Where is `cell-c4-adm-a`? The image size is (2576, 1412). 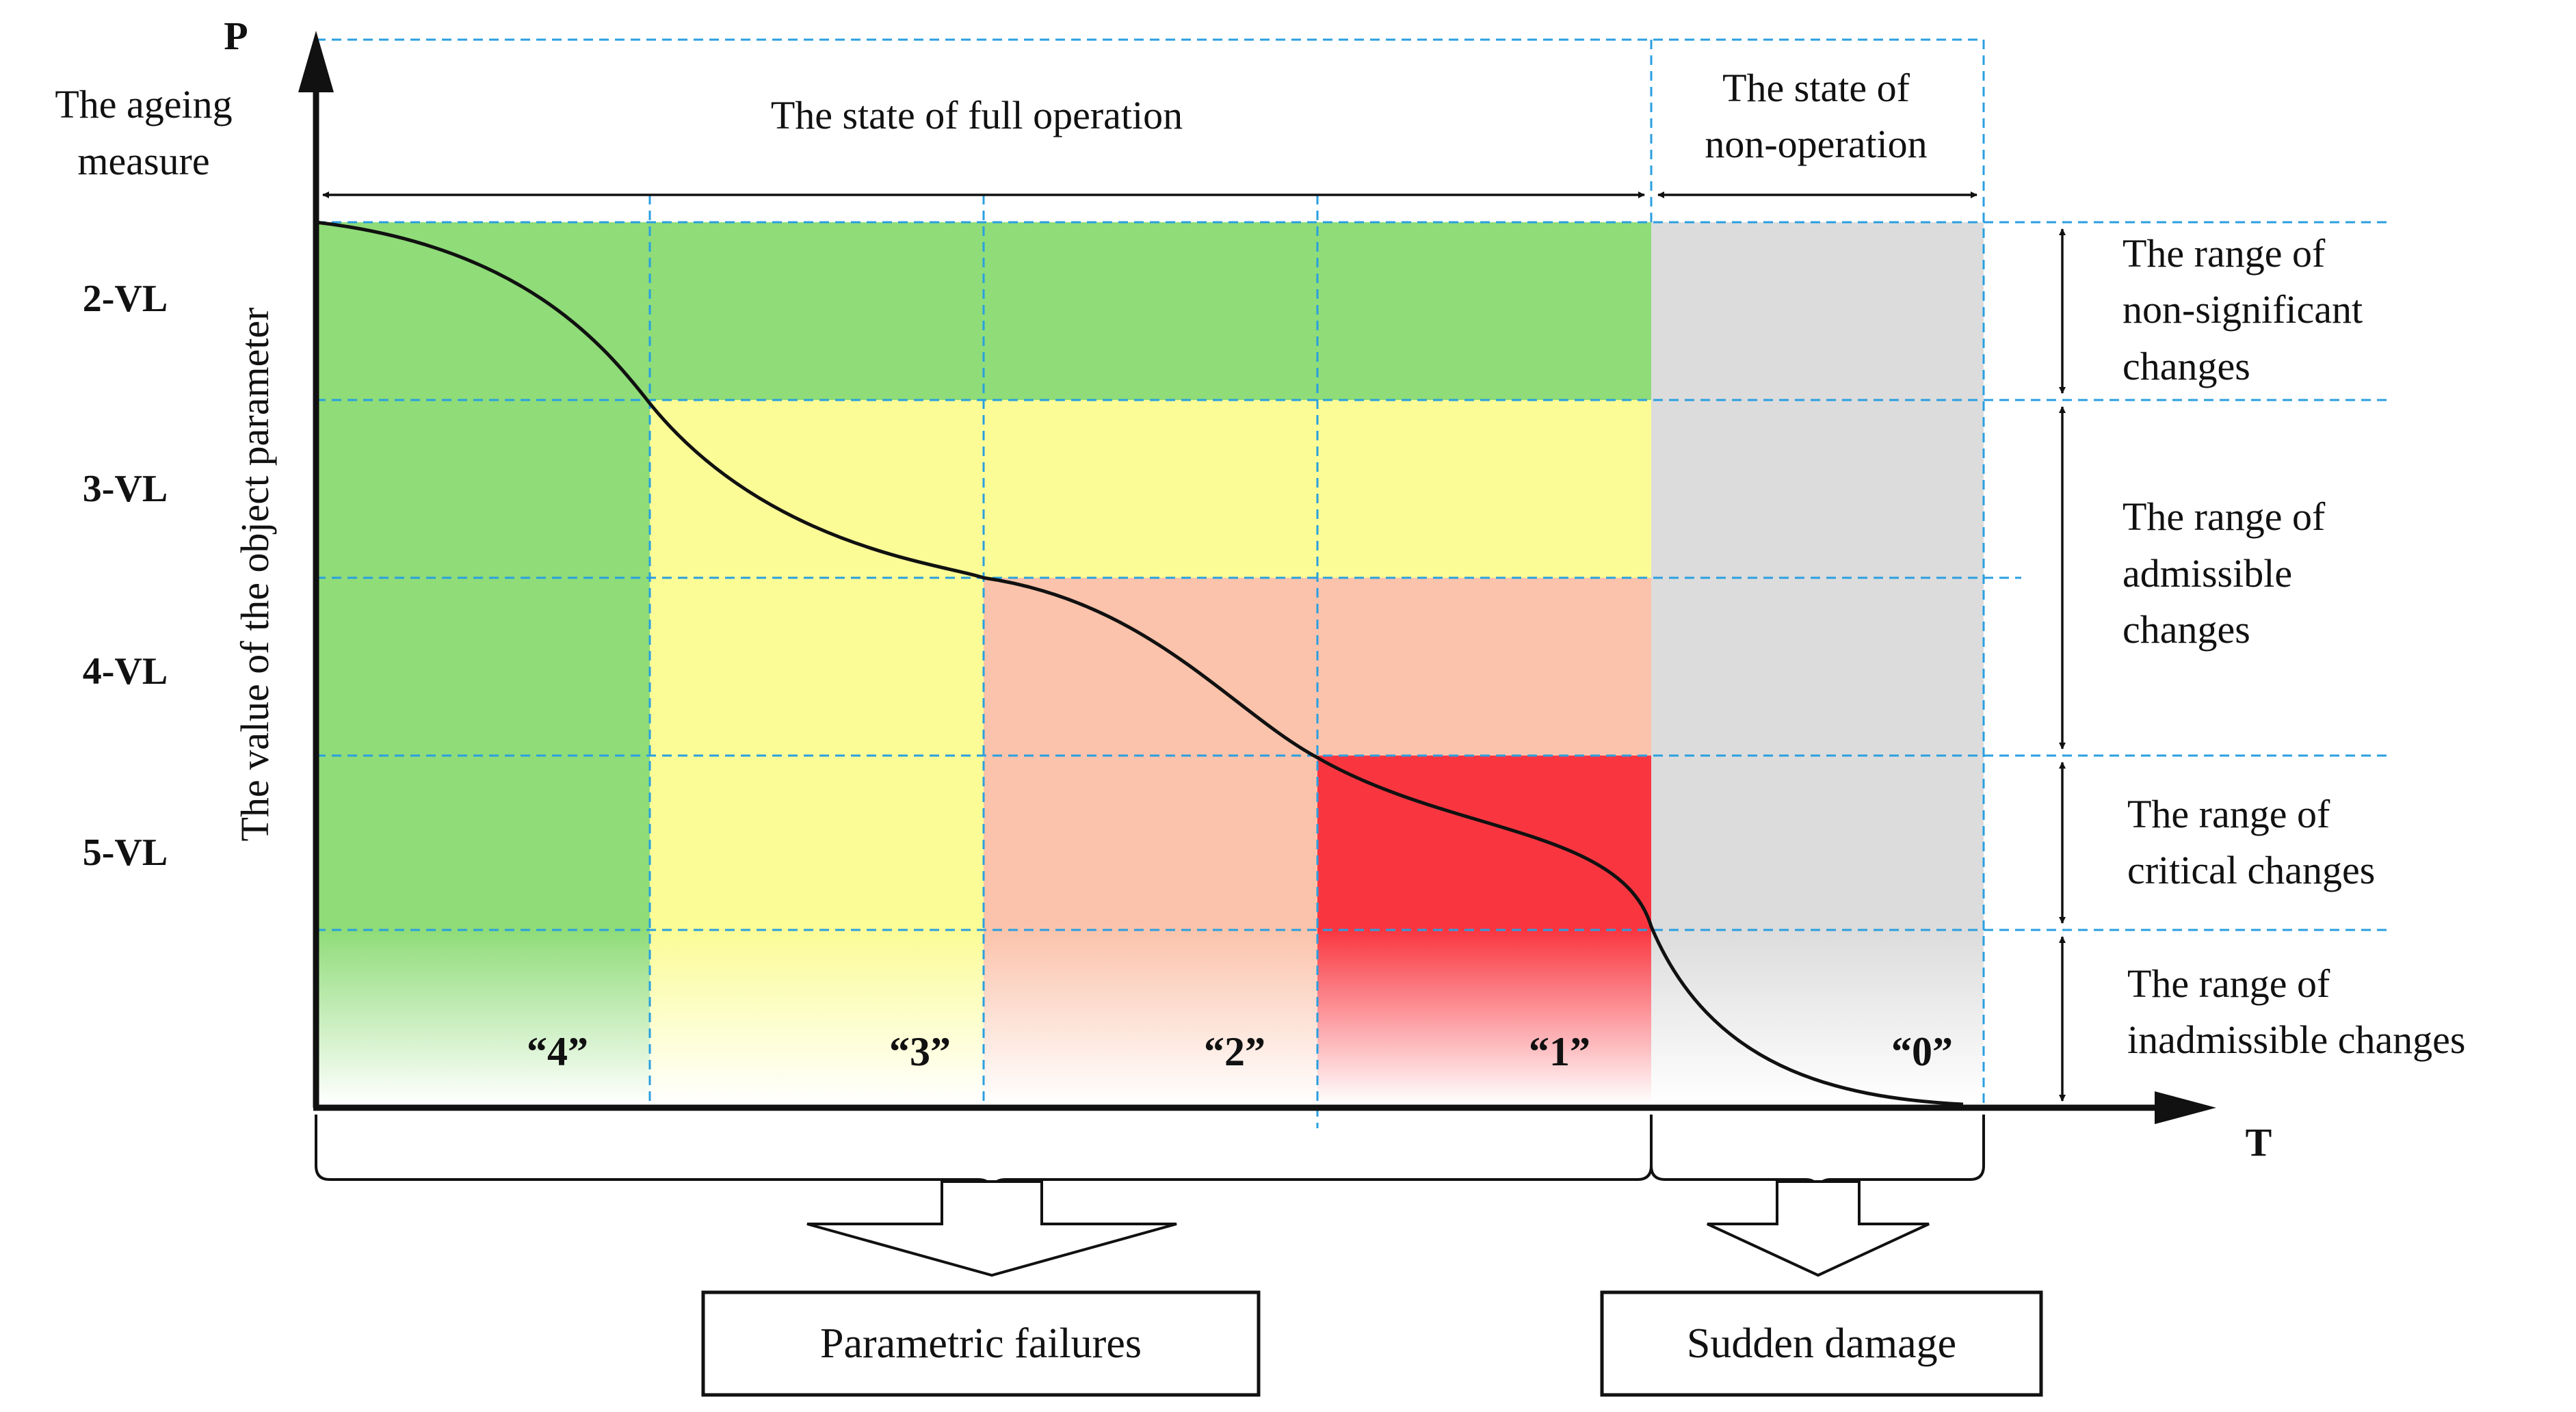 cell-c4-adm-a is located at coordinates (1484, 489).